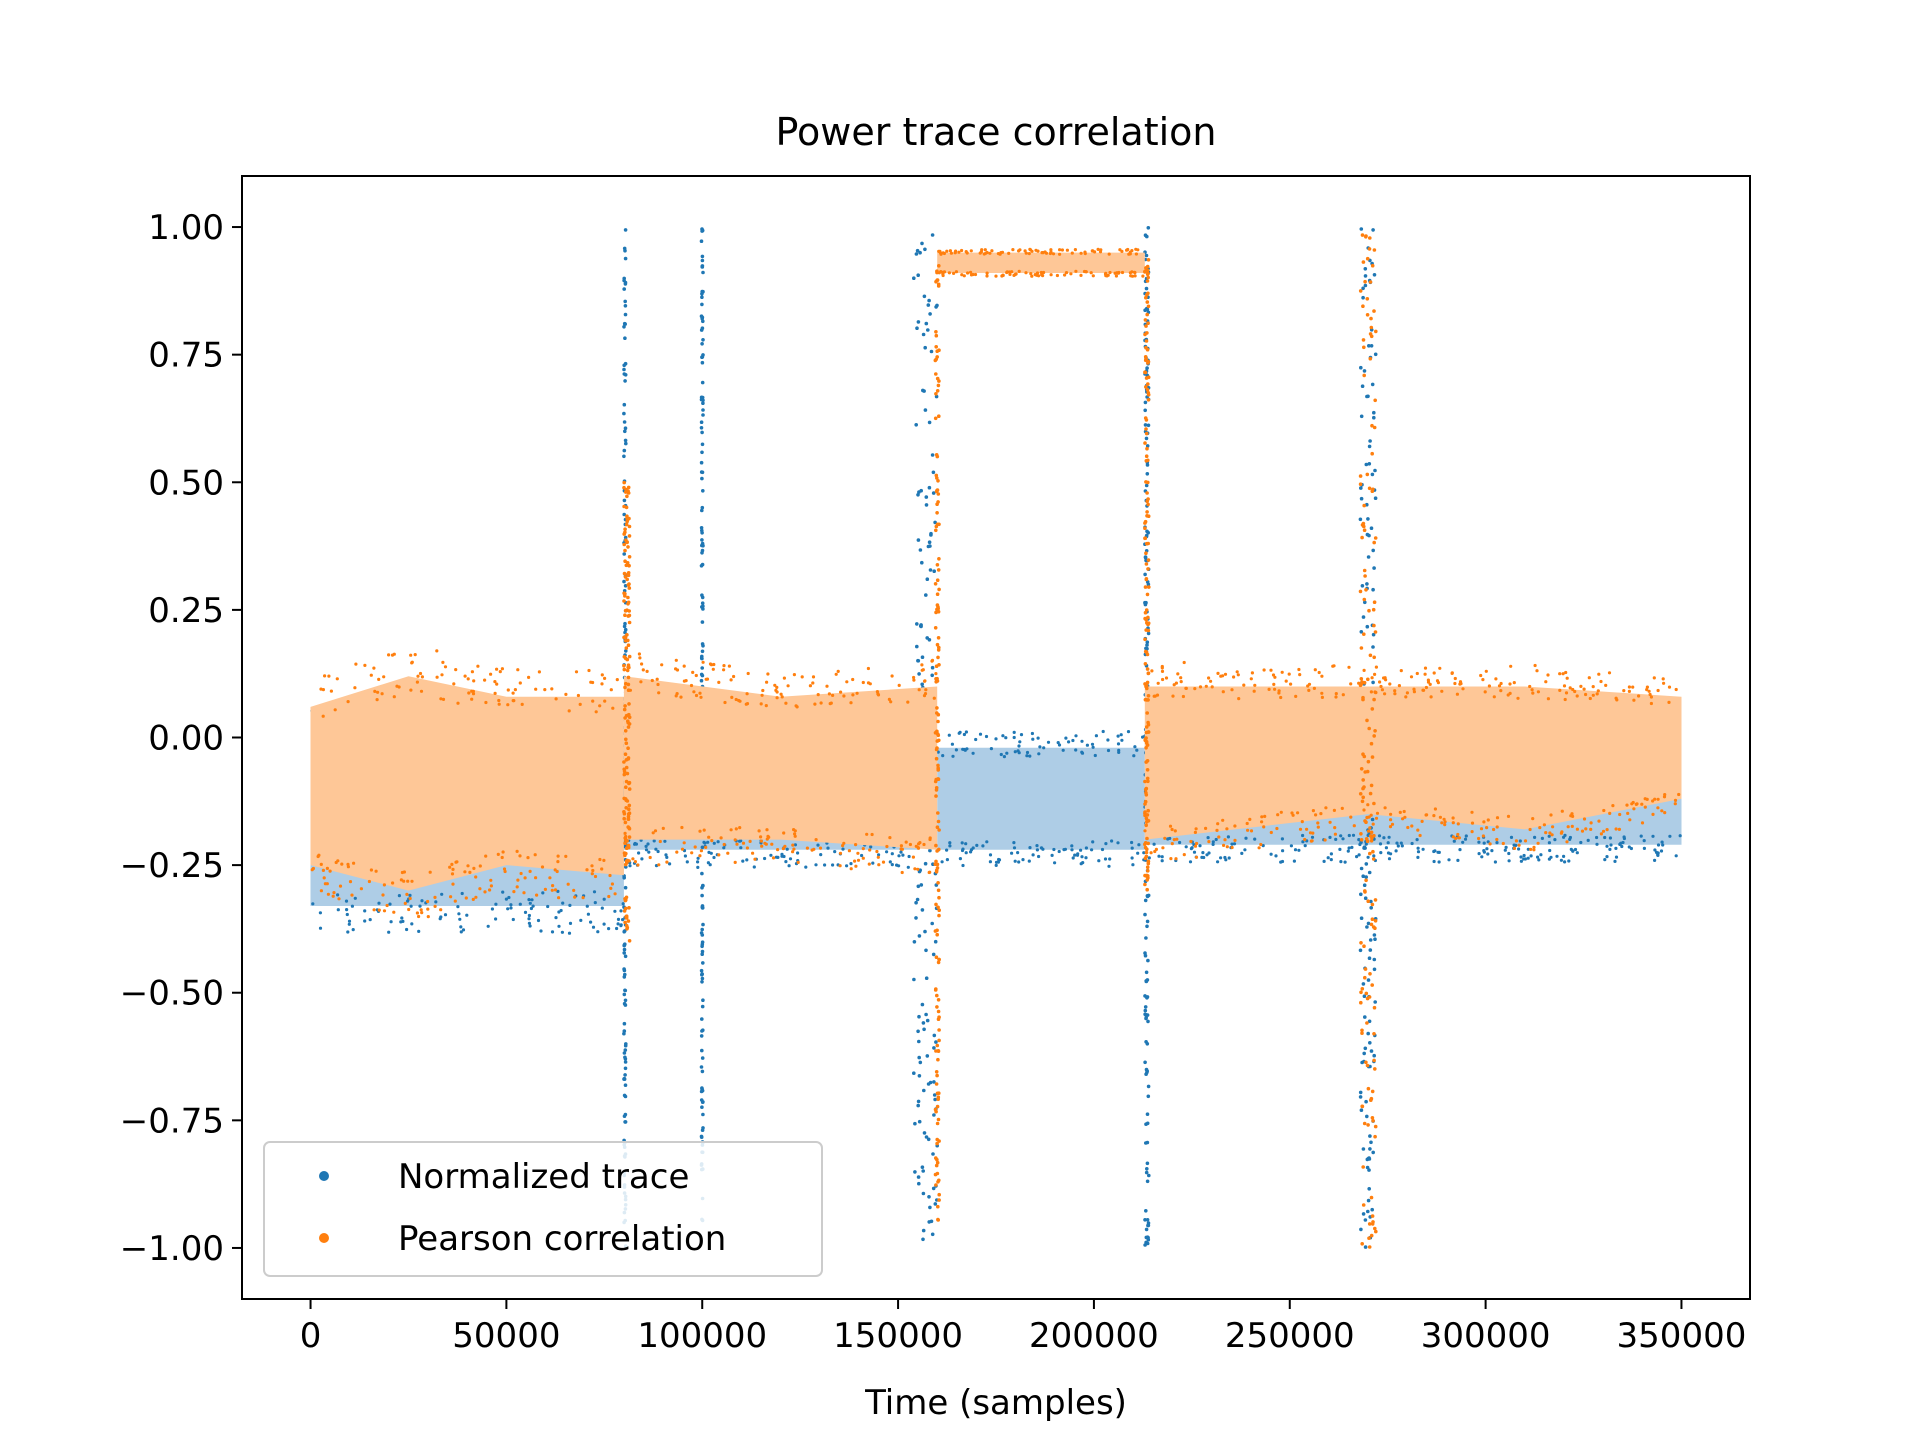 The width and height of the screenshot is (1920, 1440). What do you see at coordinates (324, 1238) in the screenshot?
I see `legend-marker-pearson-correlation` at bounding box center [324, 1238].